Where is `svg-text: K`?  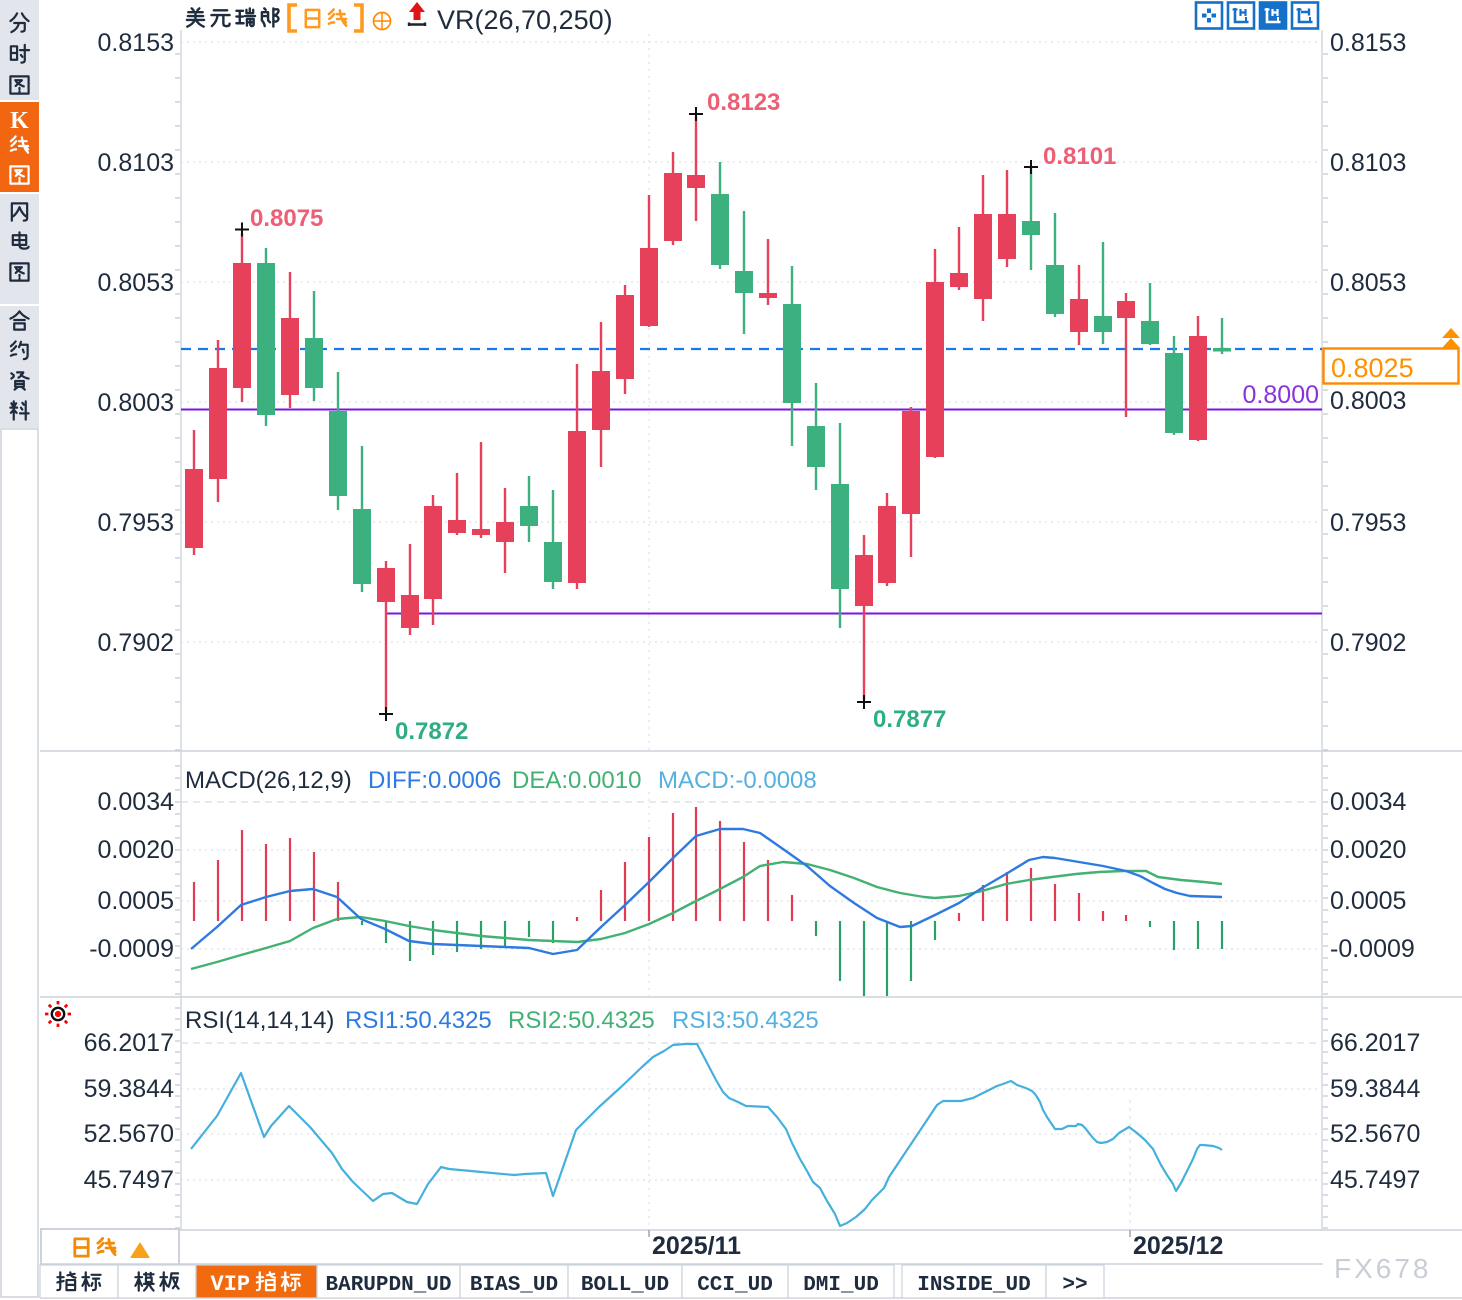 svg-text: K is located at coordinates (19, 121).